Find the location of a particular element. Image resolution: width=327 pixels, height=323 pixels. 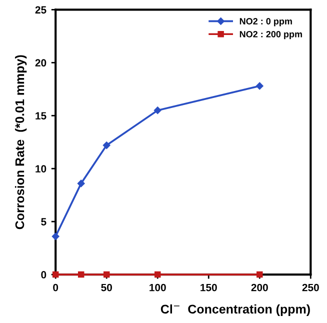

legend-label: NO2 : 200 ppm is located at coordinates (271, 35).